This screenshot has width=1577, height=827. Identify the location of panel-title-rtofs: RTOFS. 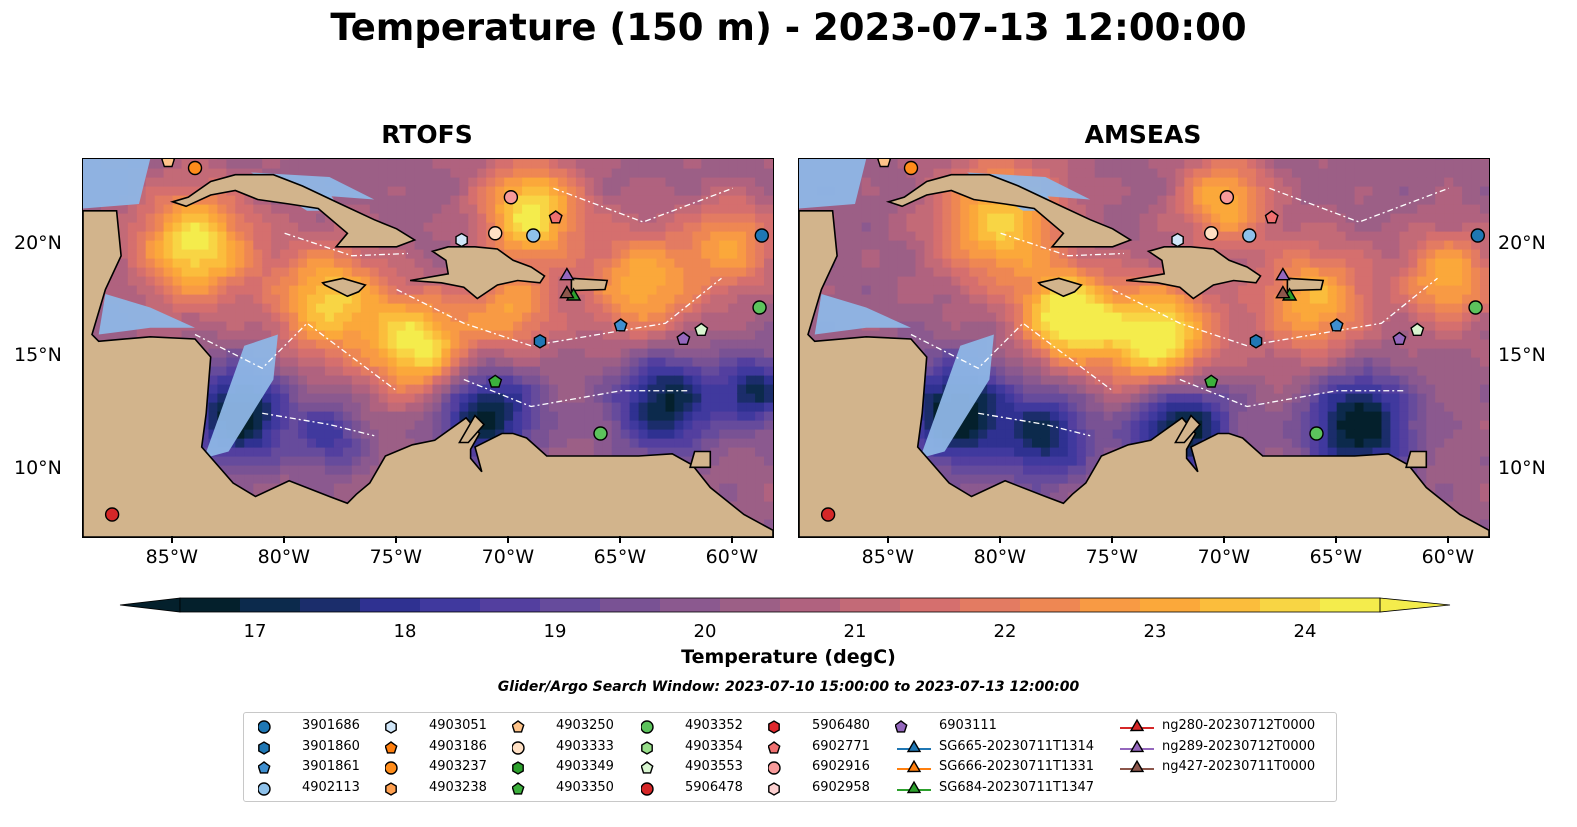
(427, 134).